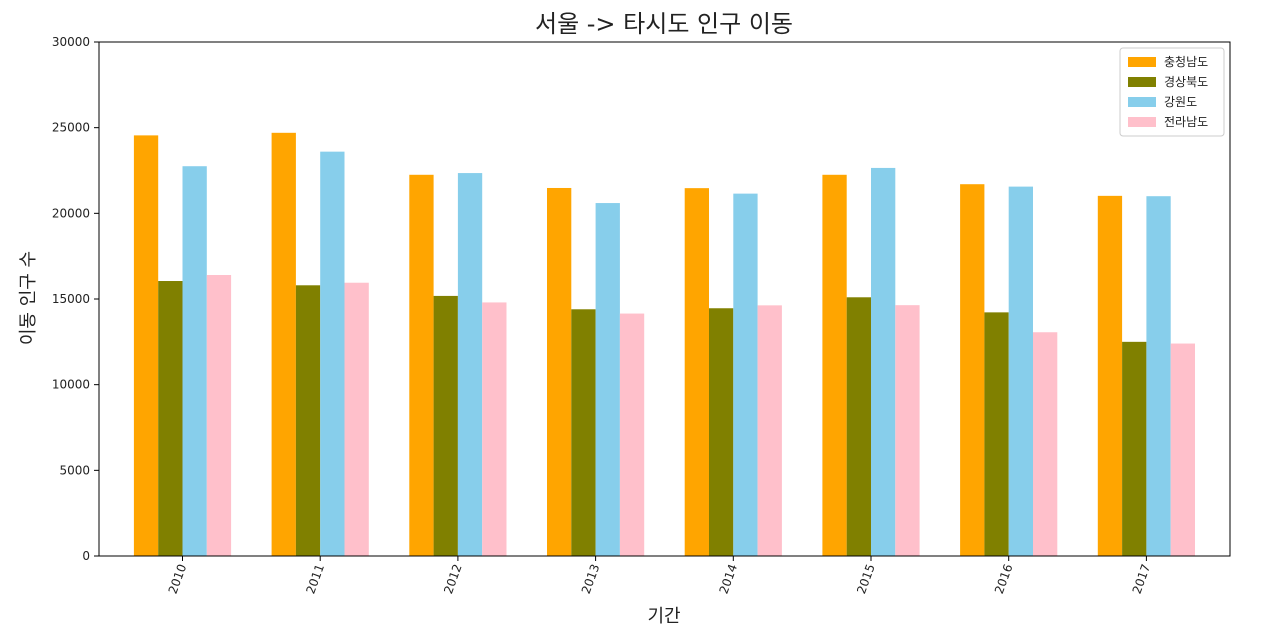  Describe the element at coordinates (71, 213) in the screenshot. I see `y-tick-label: 20000` at that location.